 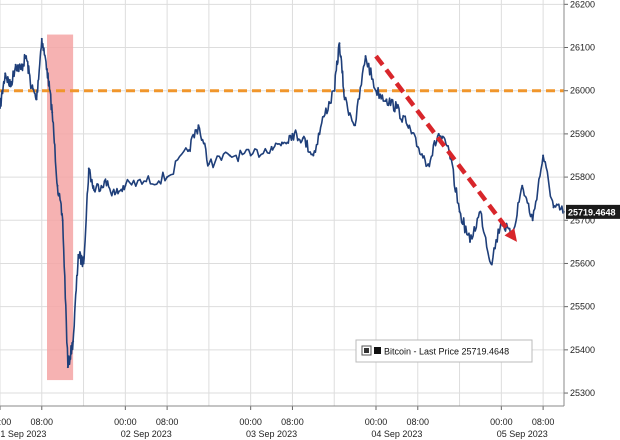 What do you see at coordinates (522, 434) in the screenshot?
I see `x-date-tick-label: 05 Sep 2023` at bounding box center [522, 434].